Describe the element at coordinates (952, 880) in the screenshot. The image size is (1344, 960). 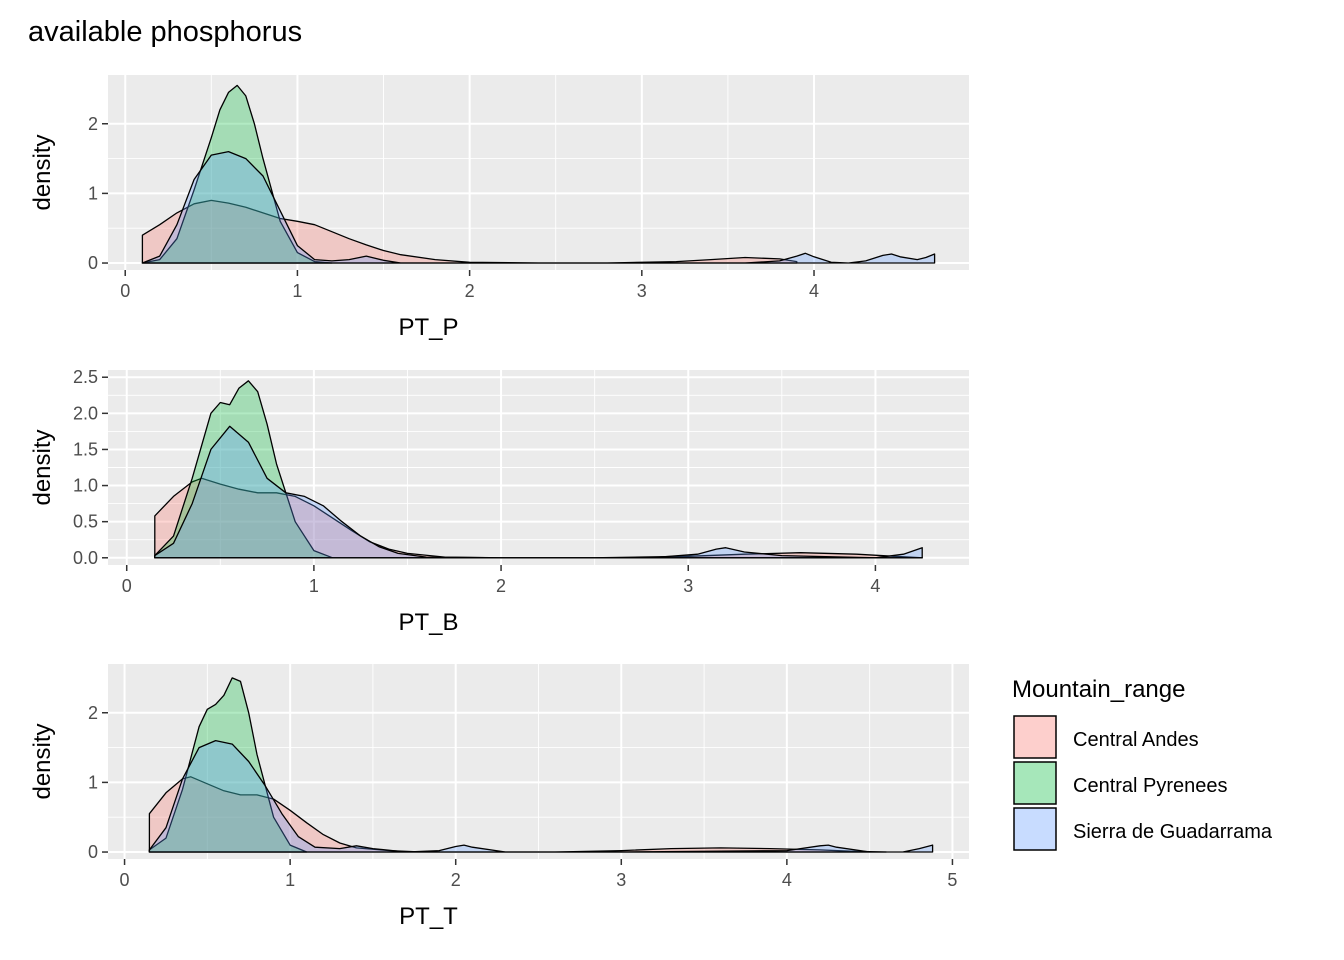
I see `x-tick-label: 5` at that location.